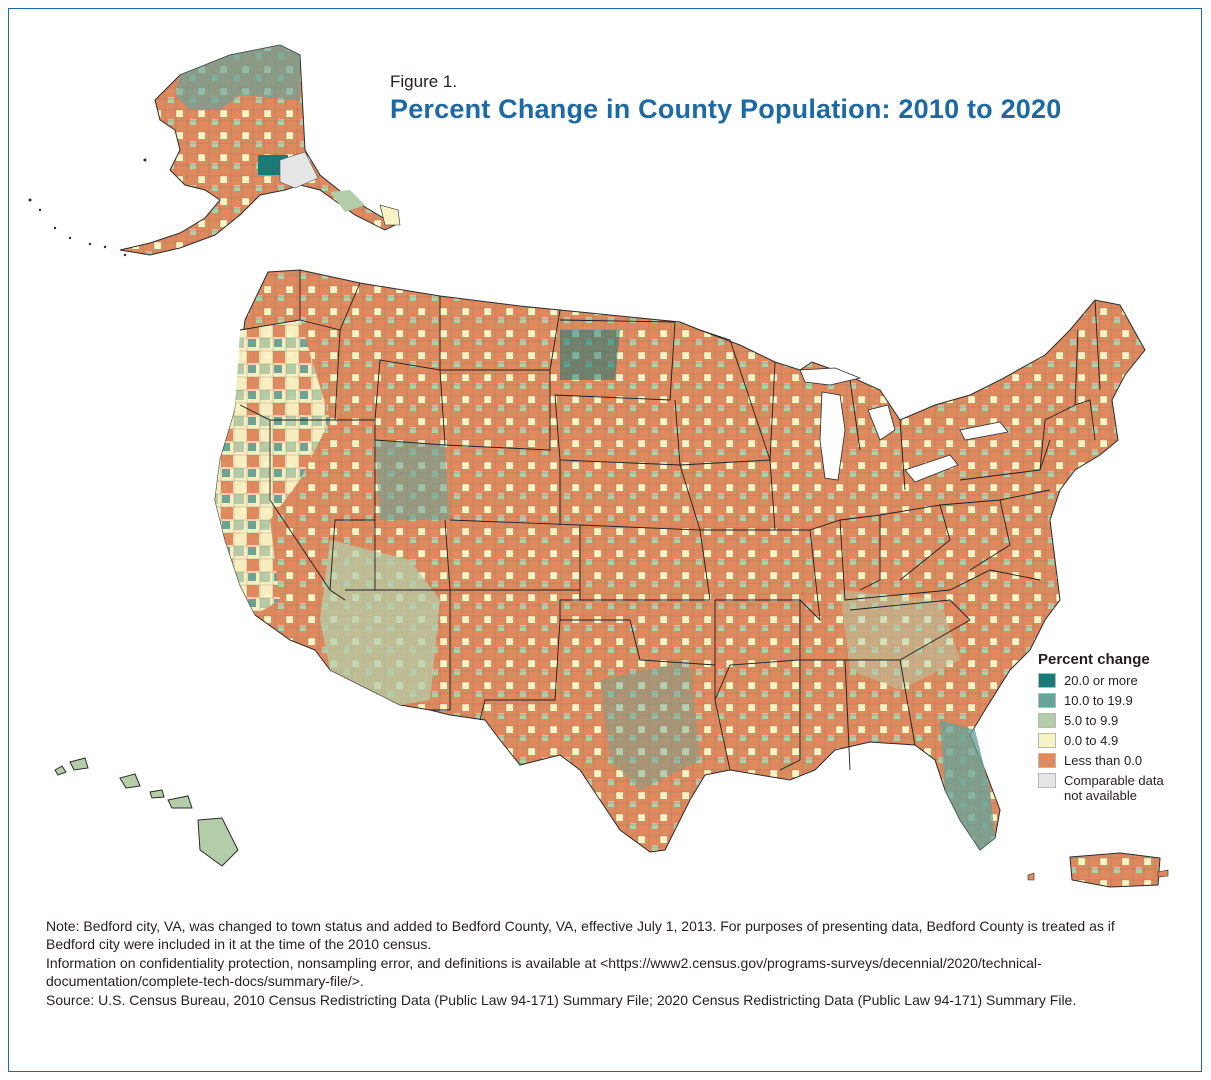 Image resolution: width=1211 pixels, height=1080 pixels. Describe the element at coordinates (1094, 659) in the screenshot. I see `legend-title: Percent change` at that location.